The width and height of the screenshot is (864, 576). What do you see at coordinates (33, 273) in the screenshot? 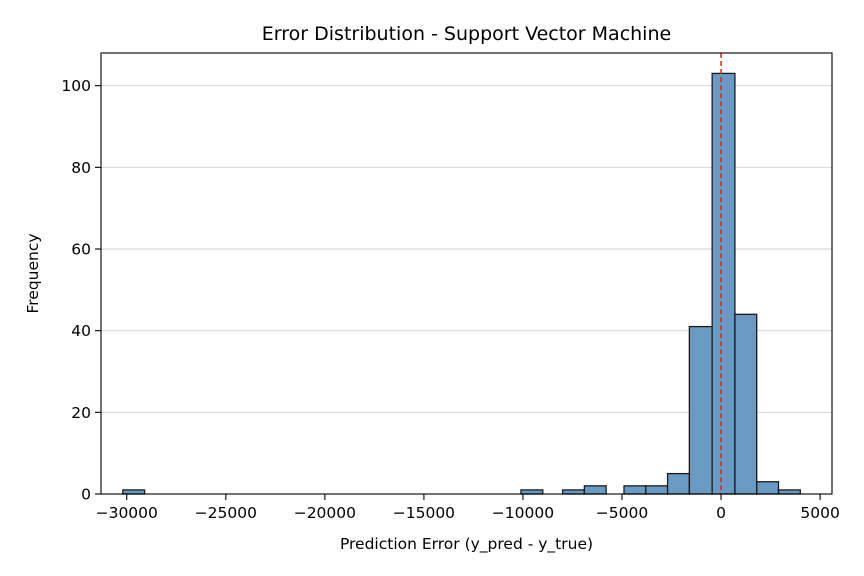
I see `y-axis-label: Frequency` at bounding box center [33, 273].